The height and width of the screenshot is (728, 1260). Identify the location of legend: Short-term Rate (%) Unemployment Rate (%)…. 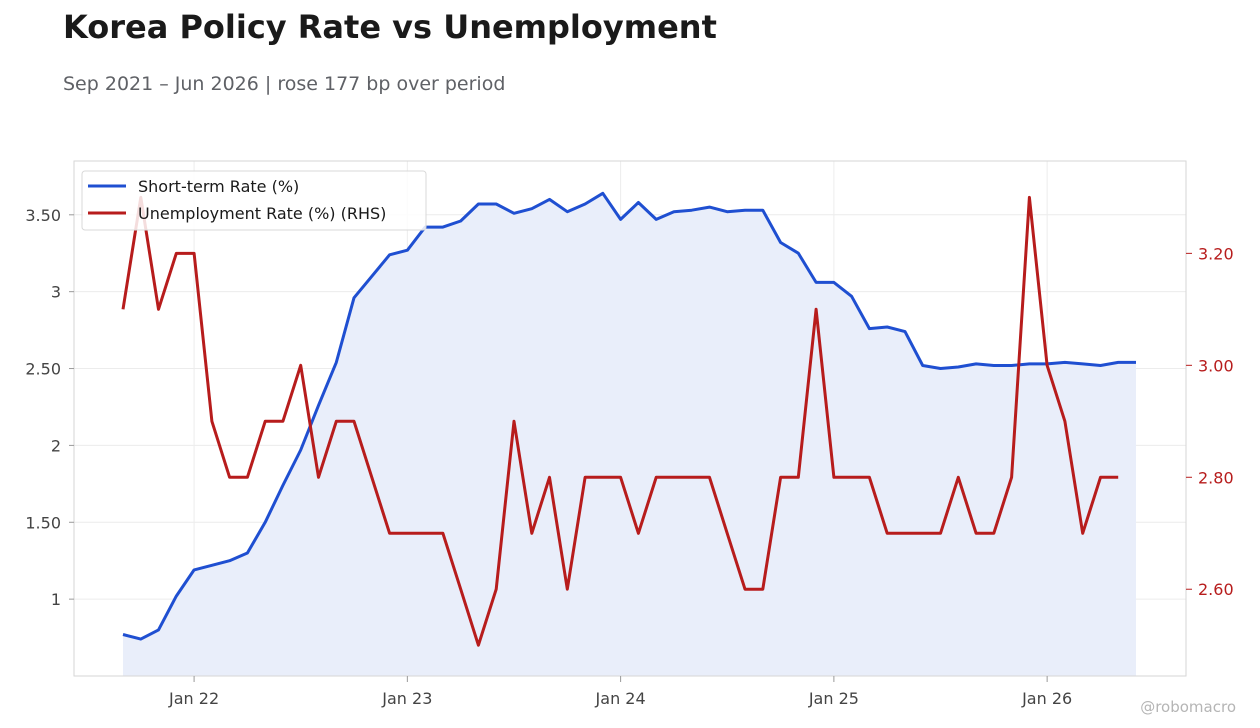
(254, 200).